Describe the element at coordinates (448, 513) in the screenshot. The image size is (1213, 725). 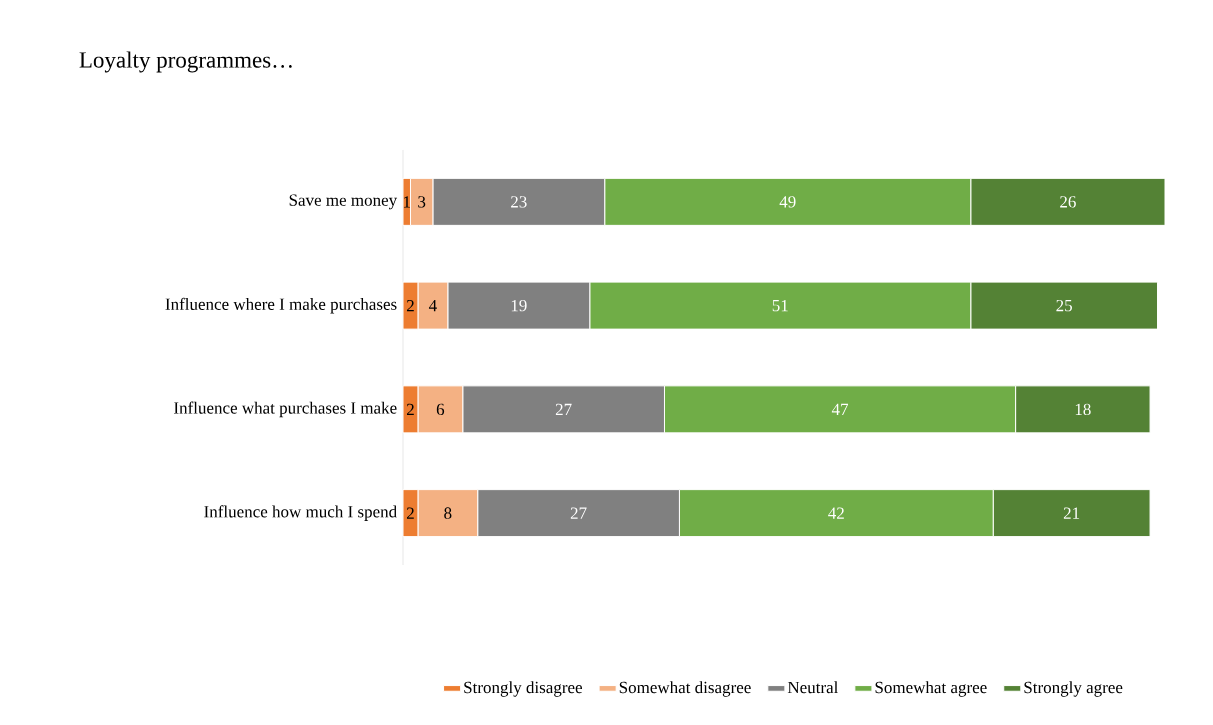
I see `data-label: 8` at that location.